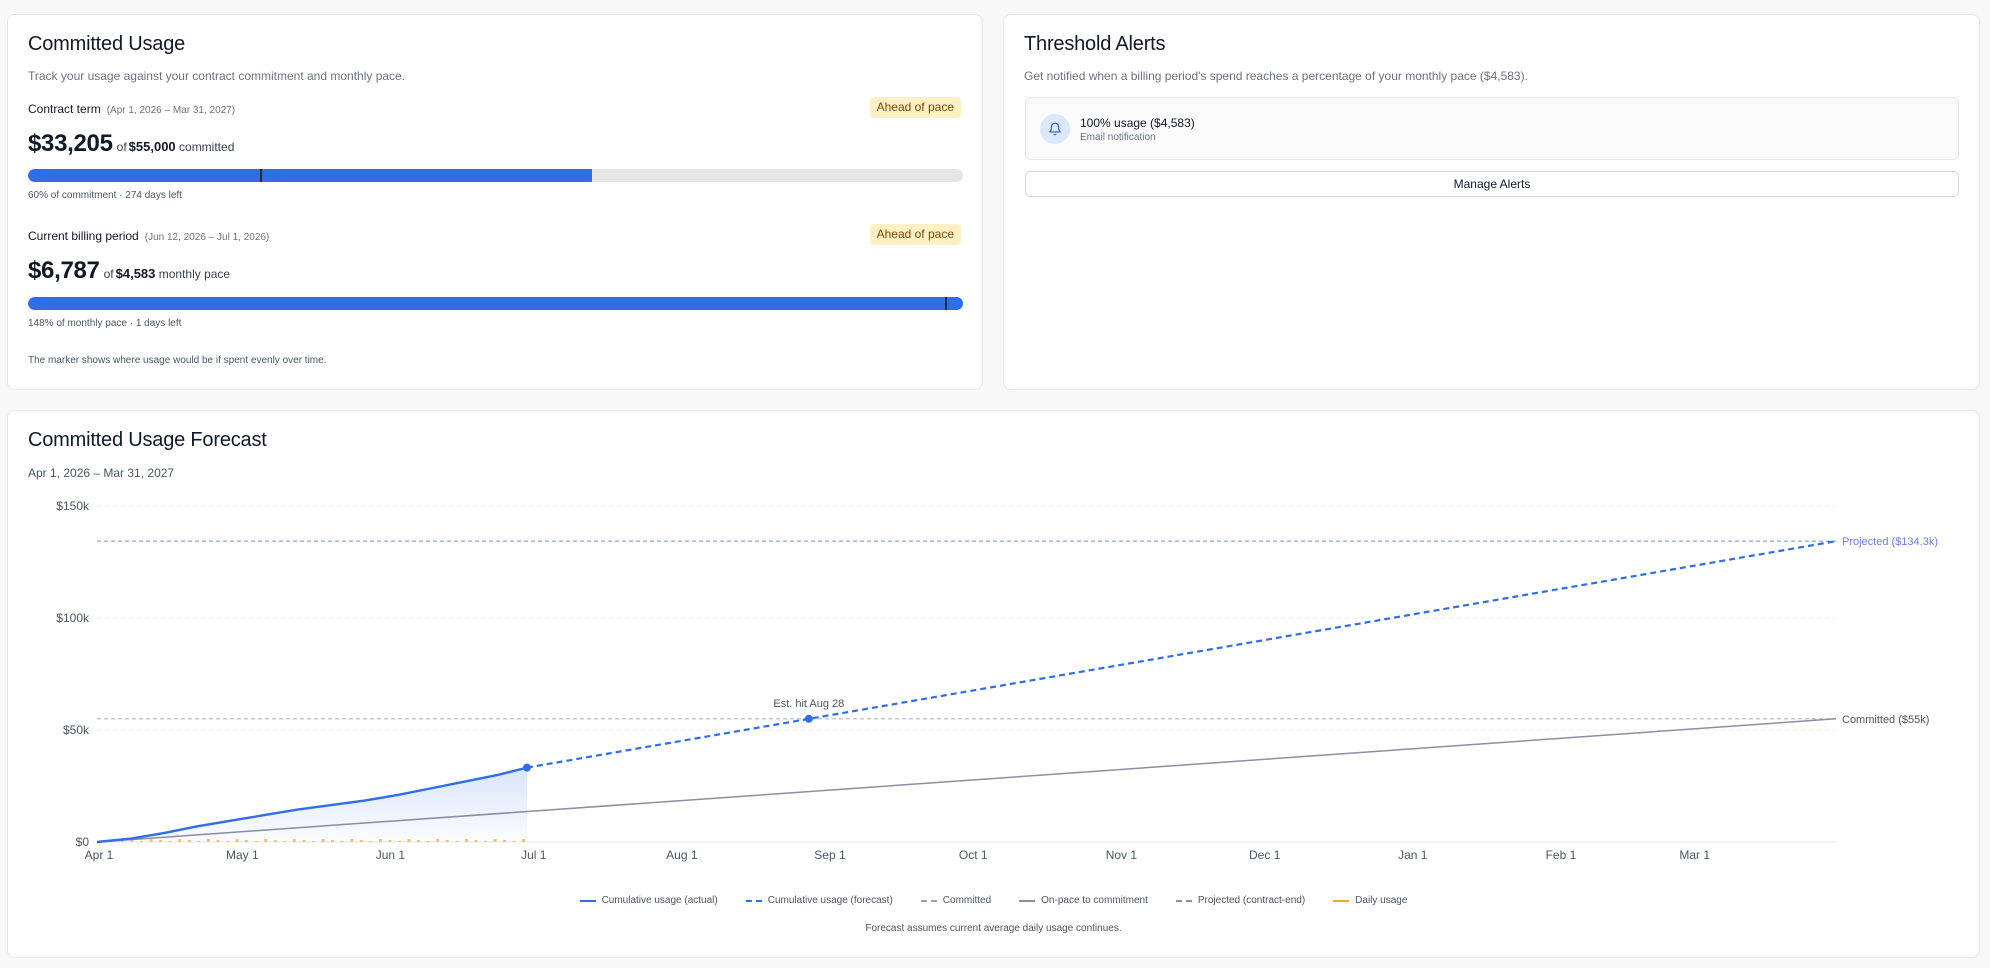 The width and height of the screenshot is (1990, 968). Describe the element at coordinates (76, 730) in the screenshot. I see `y-tick-label: $50k` at that location.